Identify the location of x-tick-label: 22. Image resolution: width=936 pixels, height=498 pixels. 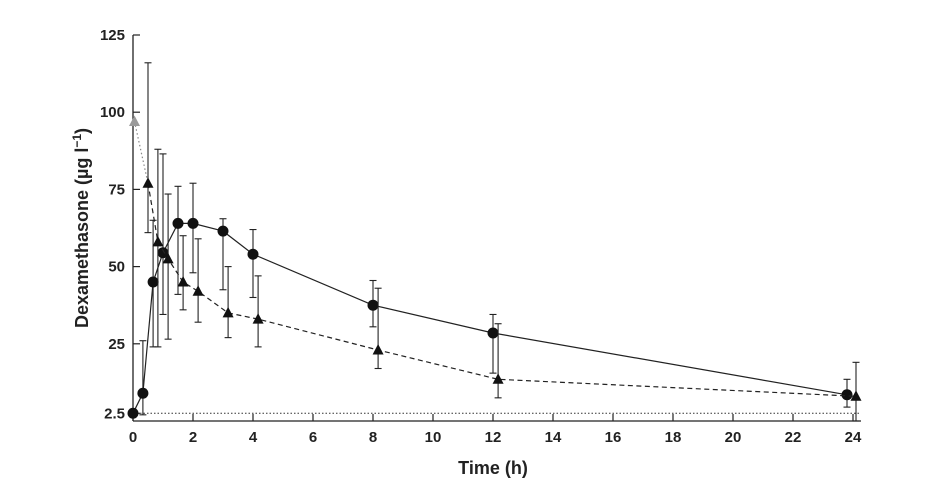
(793, 437).